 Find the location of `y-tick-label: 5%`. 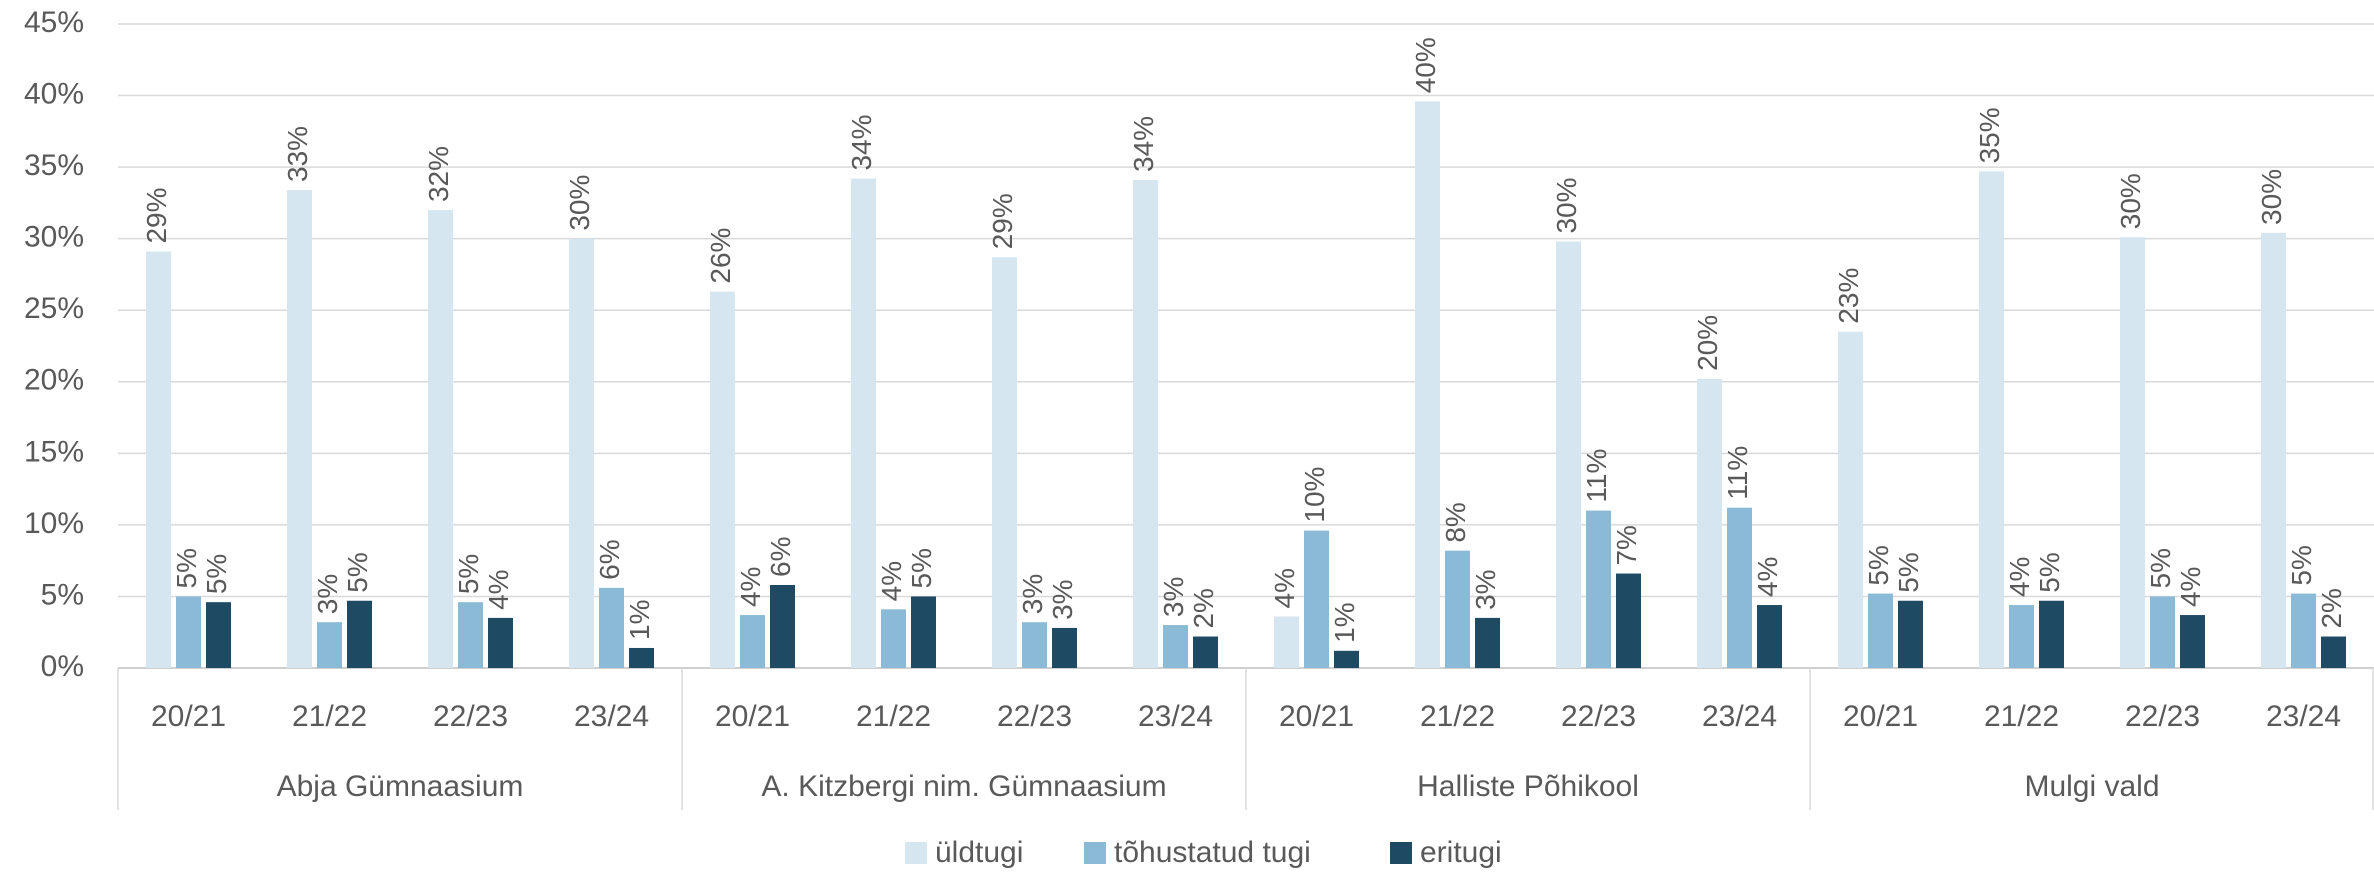

y-tick-label: 5% is located at coordinates (62, 594).